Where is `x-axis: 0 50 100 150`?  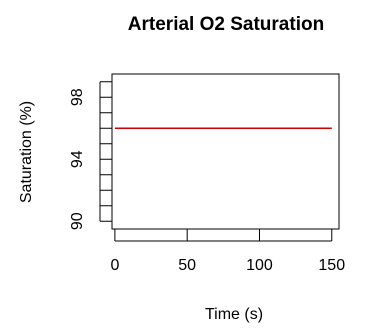
x-axis: 0 50 100 150 is located at coordinates (227, 251).